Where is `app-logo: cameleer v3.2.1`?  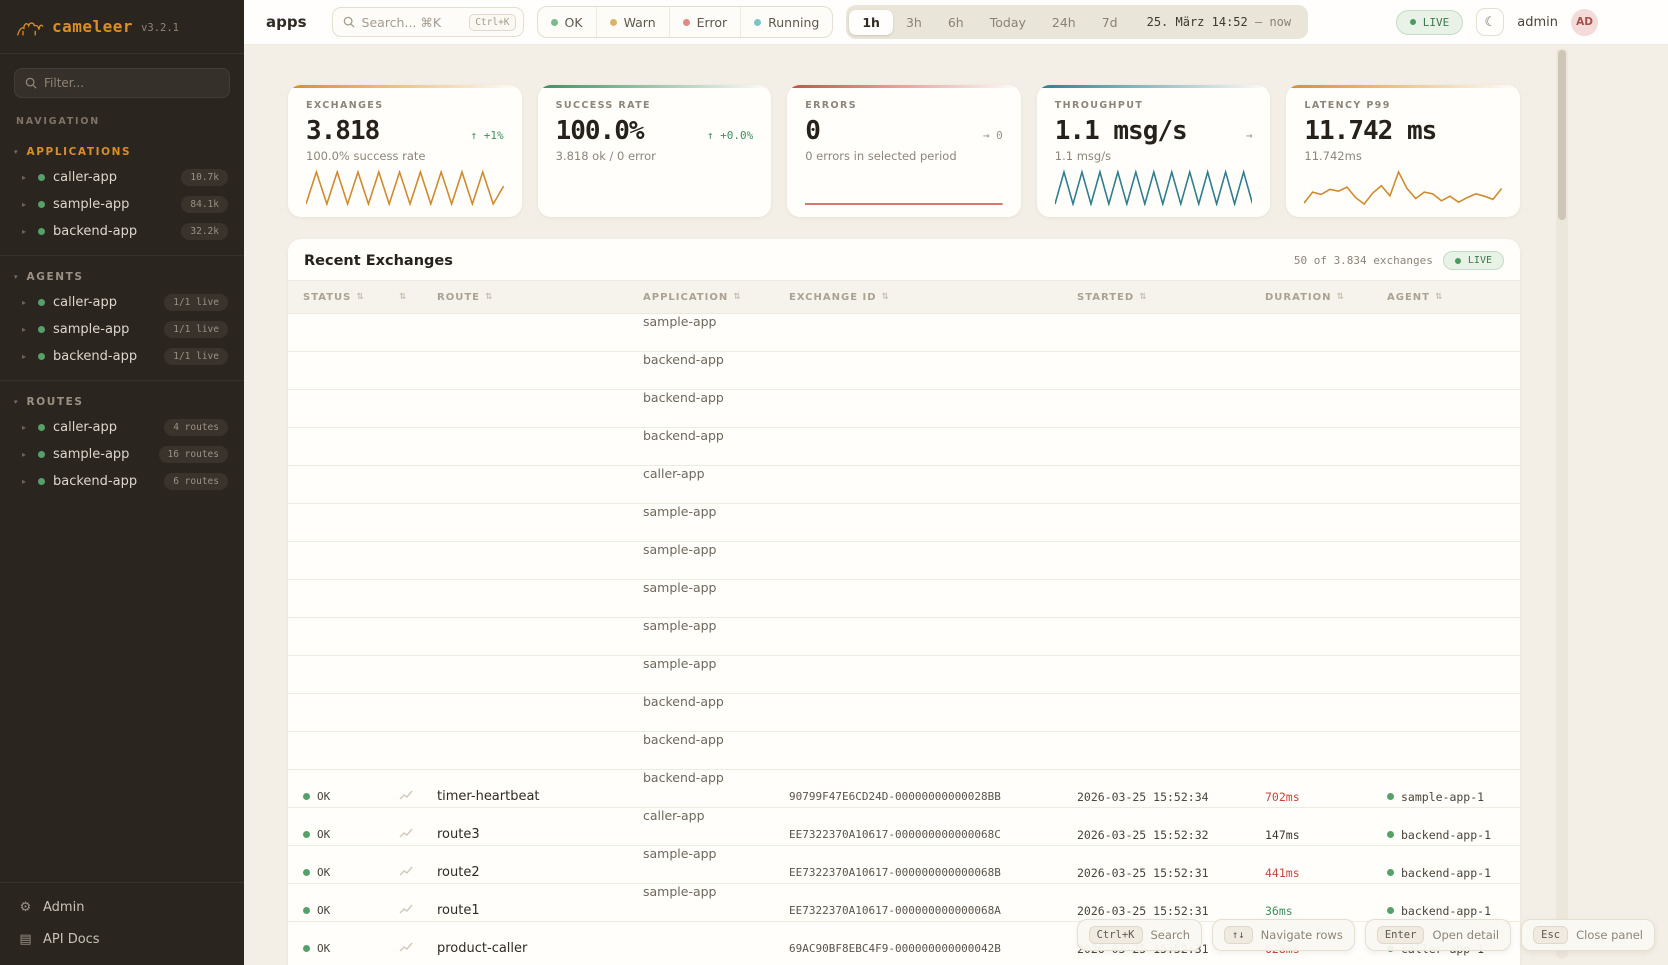
app-logo: cameleer v3.2.1 is located at coordinates (122, 27).